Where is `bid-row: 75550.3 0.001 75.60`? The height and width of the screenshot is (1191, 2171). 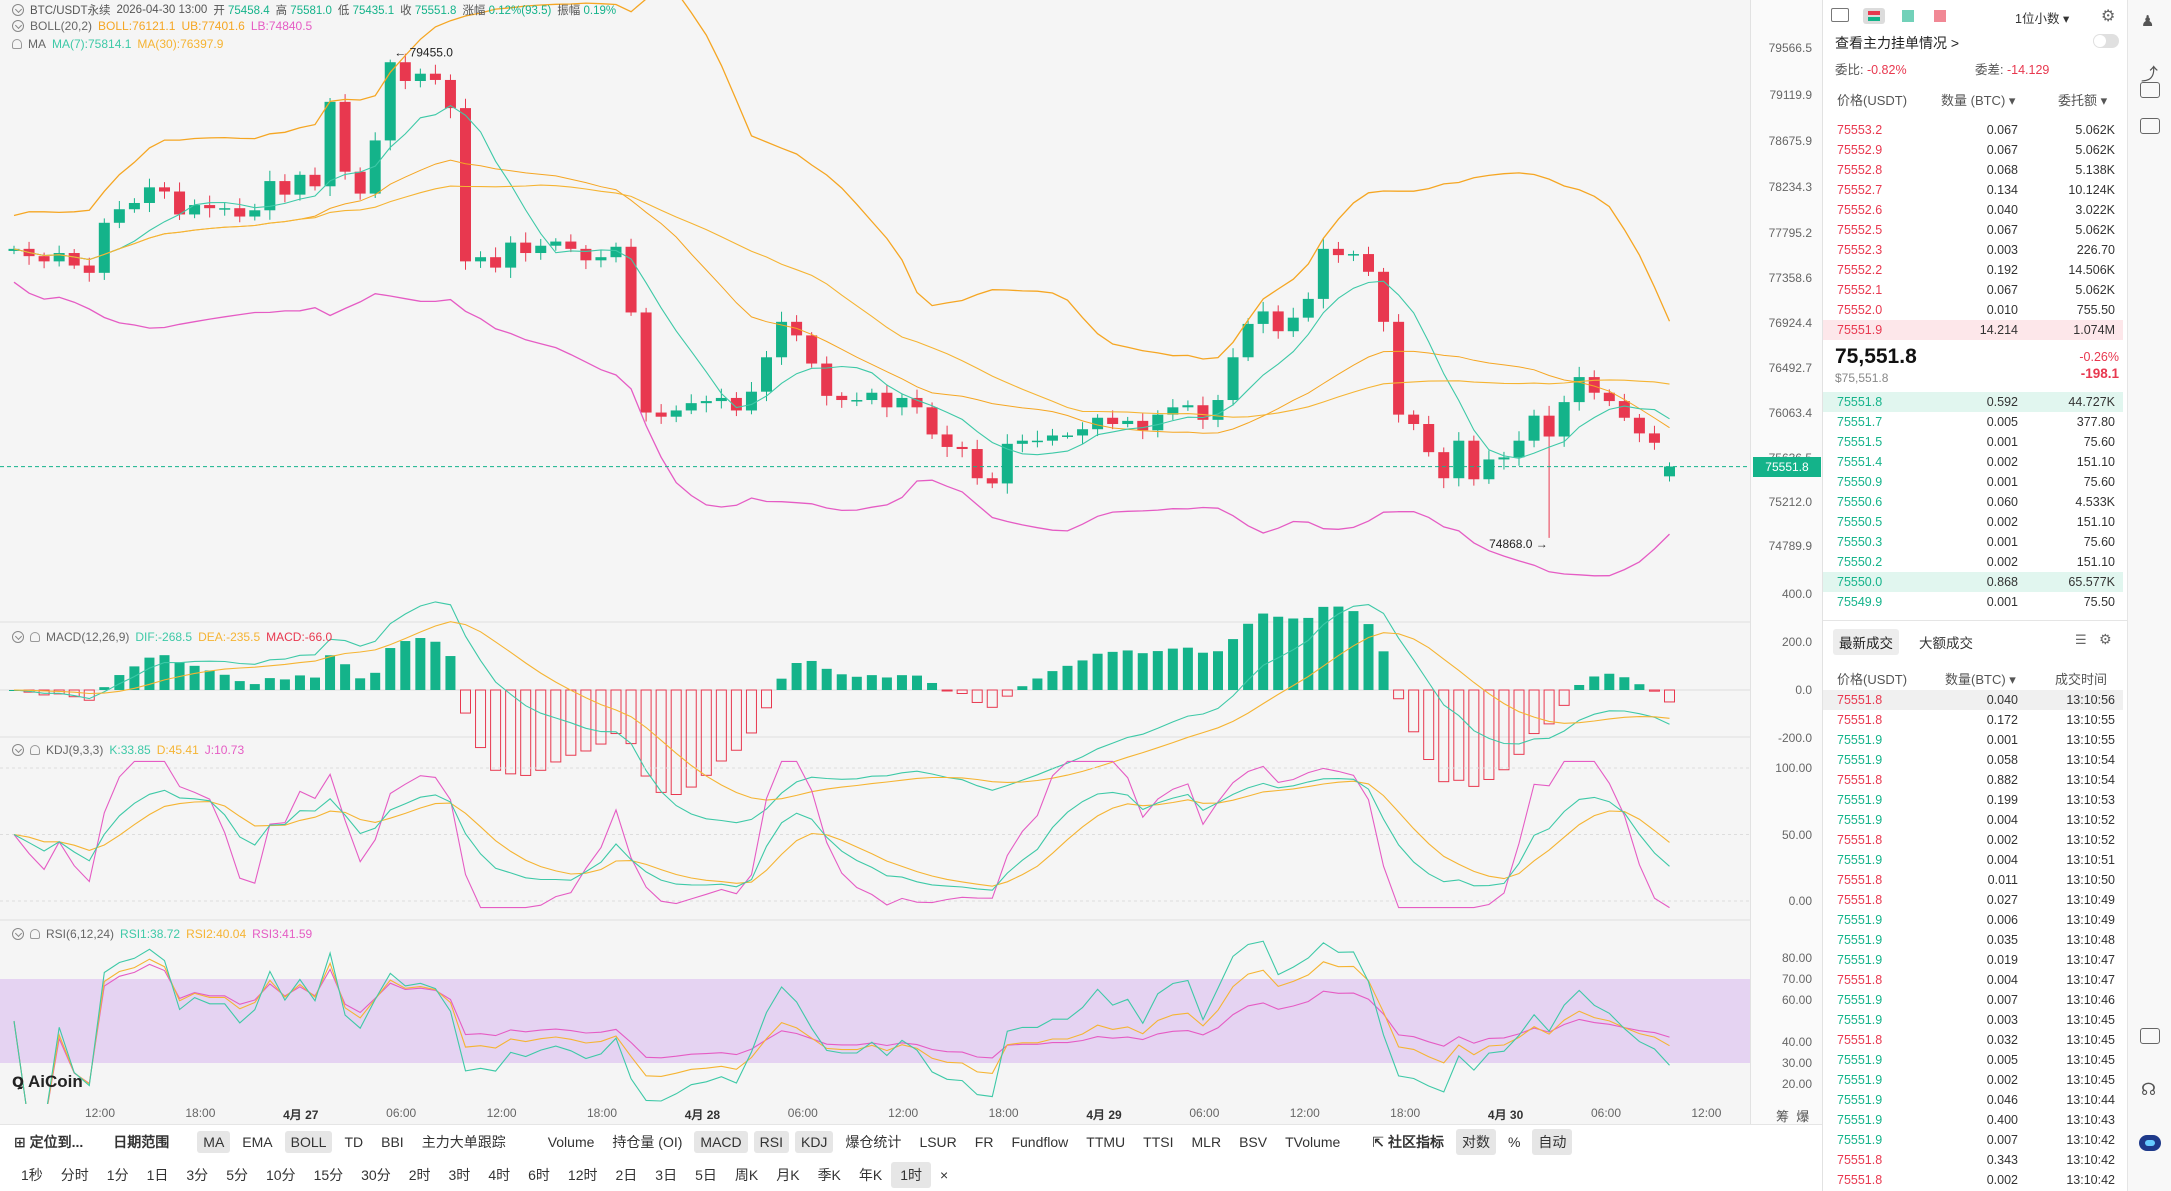 bid-row: 75550.3 0.001 75.60 is located at coordinates (1976, 542).